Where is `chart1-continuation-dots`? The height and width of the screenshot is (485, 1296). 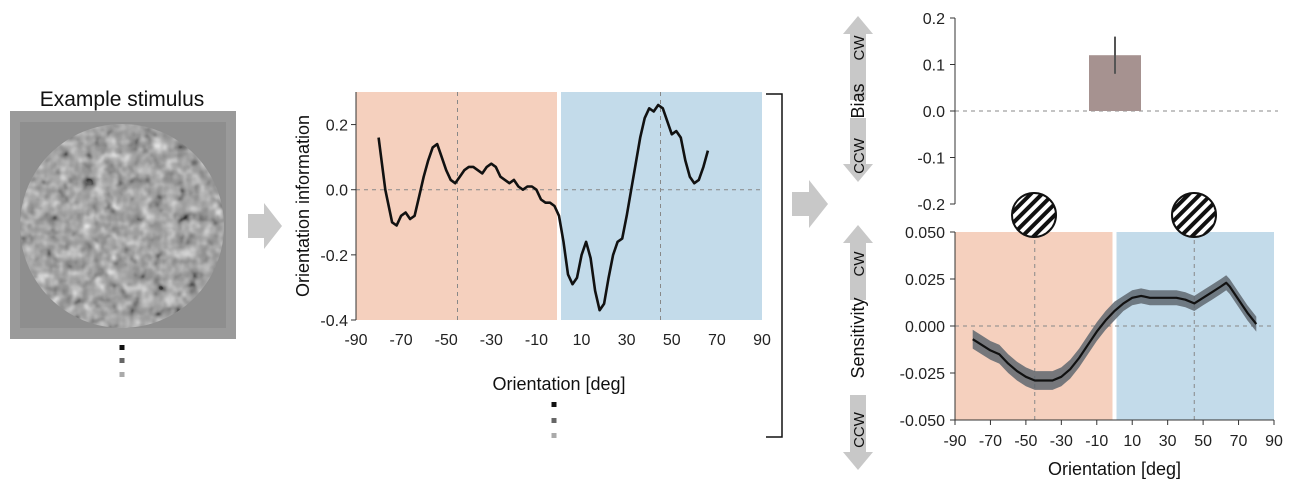 chart1-continuation-dots is located at coordinates (554, 420).